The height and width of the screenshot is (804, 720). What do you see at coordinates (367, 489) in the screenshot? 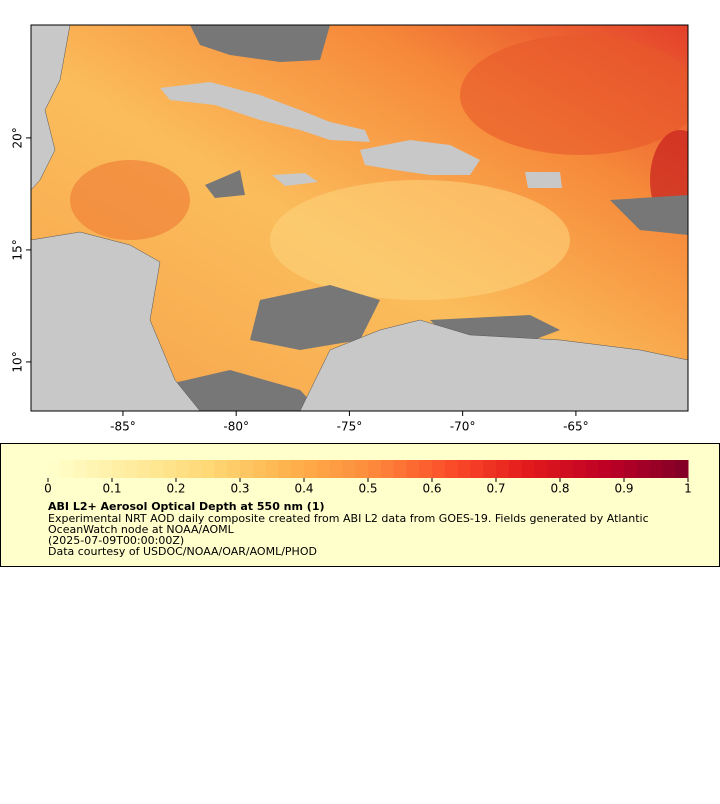
I see `colorbar-tick-label: 0.5` at bounding box center [367, 489].